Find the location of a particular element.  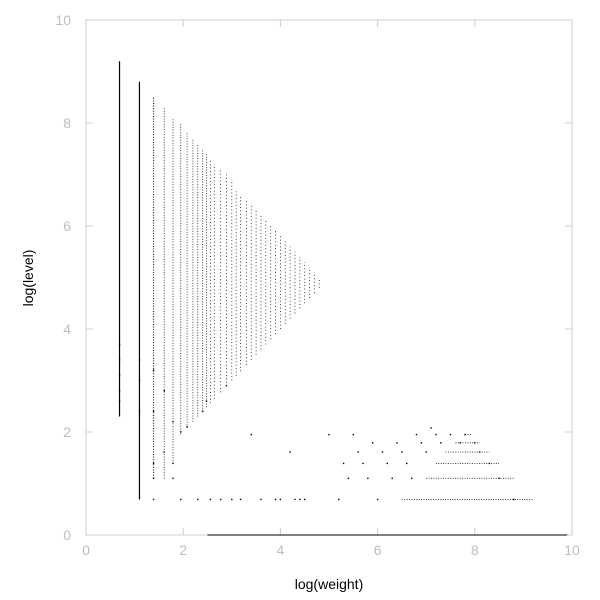

y-tick-label: 8 is located at coordinates (67, 123).